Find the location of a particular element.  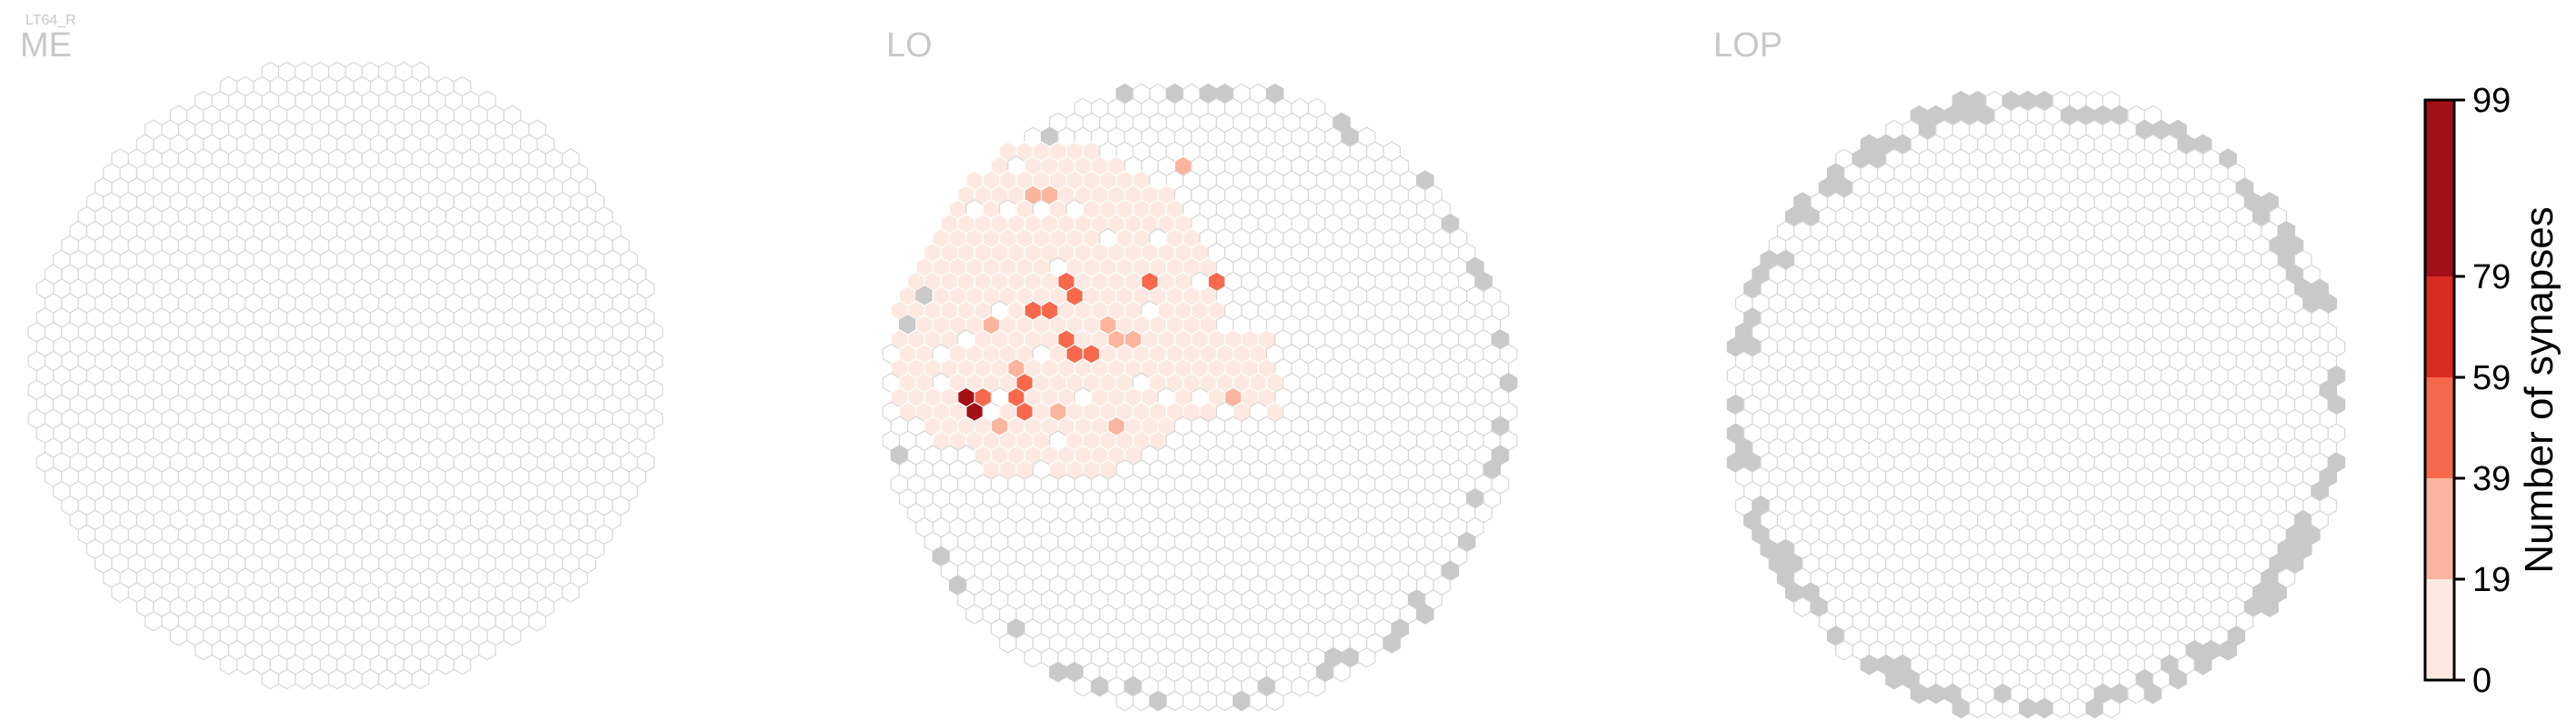

colorbar: 0 19 39 59 79 99 Number of synapses is located at coordinates (2492, 391).